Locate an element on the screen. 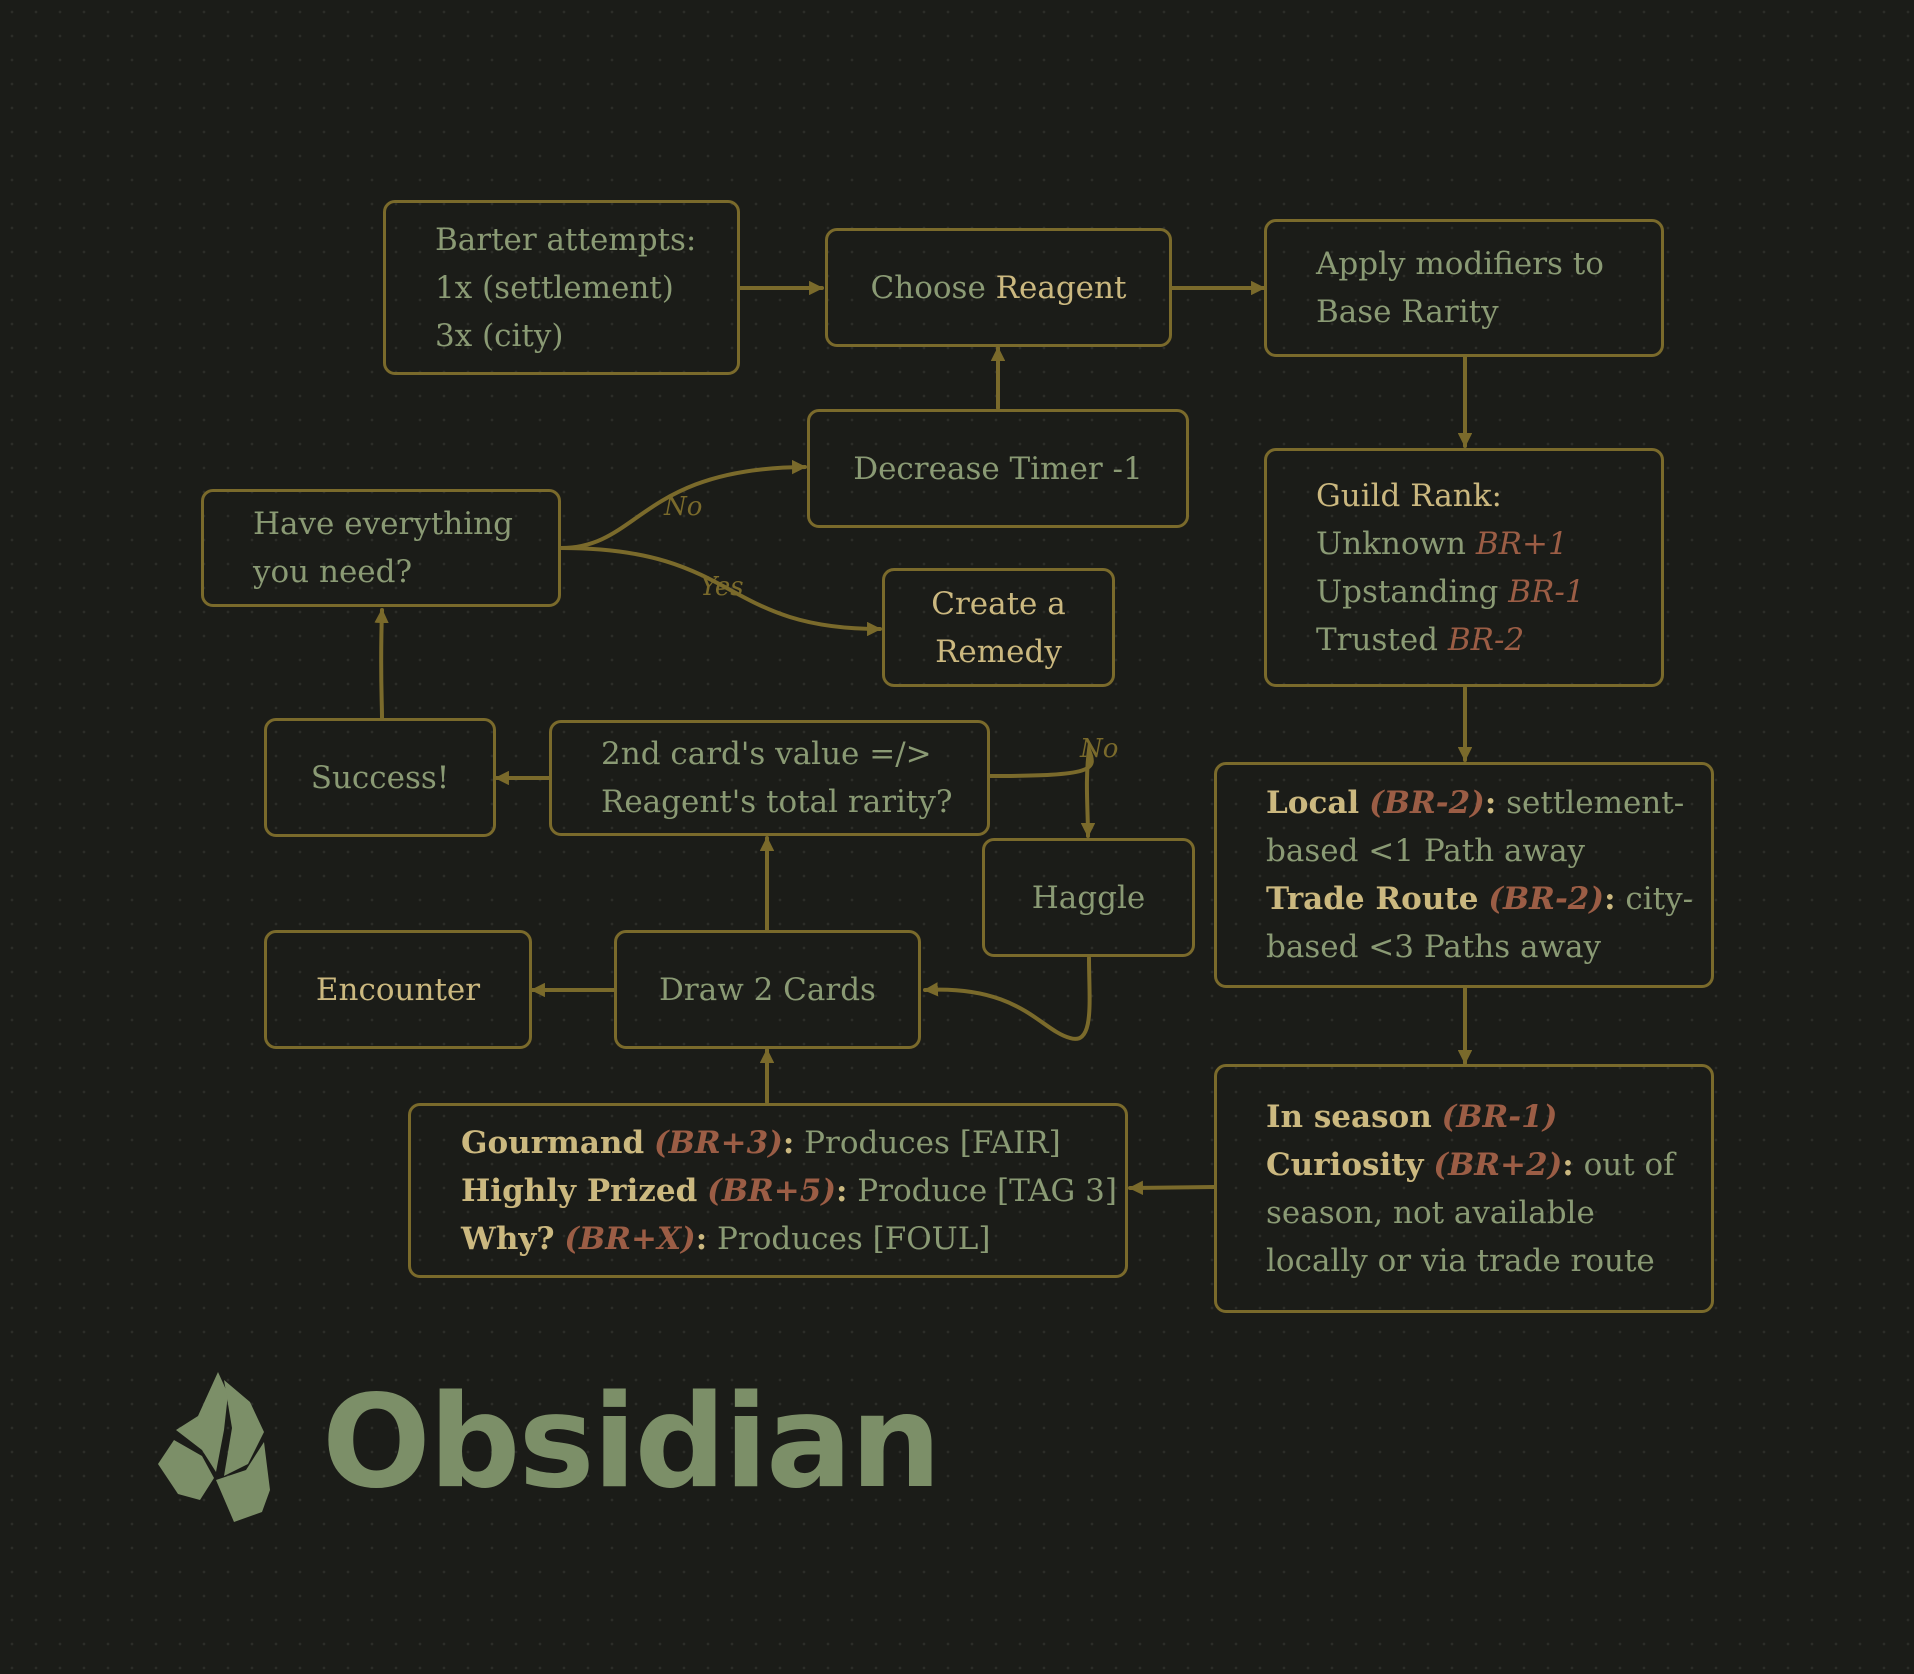 The height and width of the screenshot is (1674, 1914). guild-rank-item-trusted: Trusted BR-2 is located at coordinates (1420, 639).